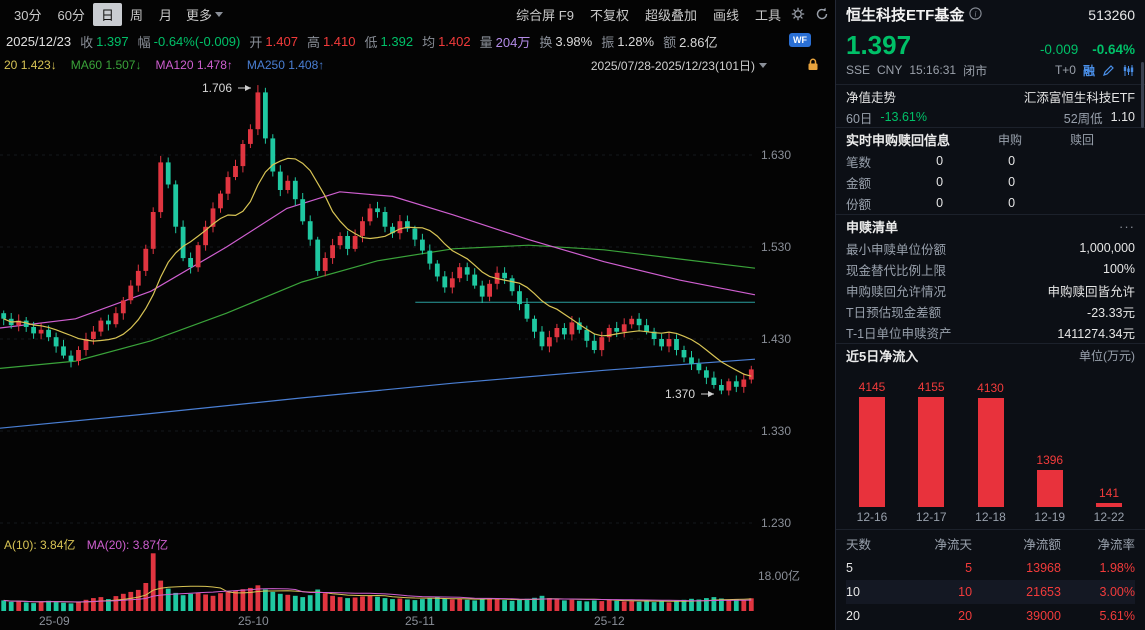  Describe the element at coordinates (822, 14) in the screenshot. I see `refresh-icon` at that location.